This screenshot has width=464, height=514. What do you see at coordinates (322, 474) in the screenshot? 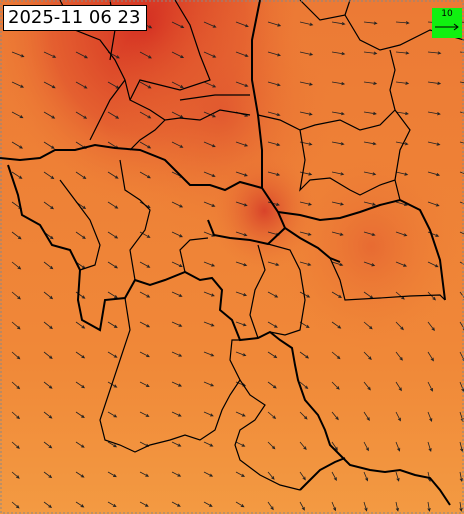
I see `country-border` at bounding box center [322, 474].